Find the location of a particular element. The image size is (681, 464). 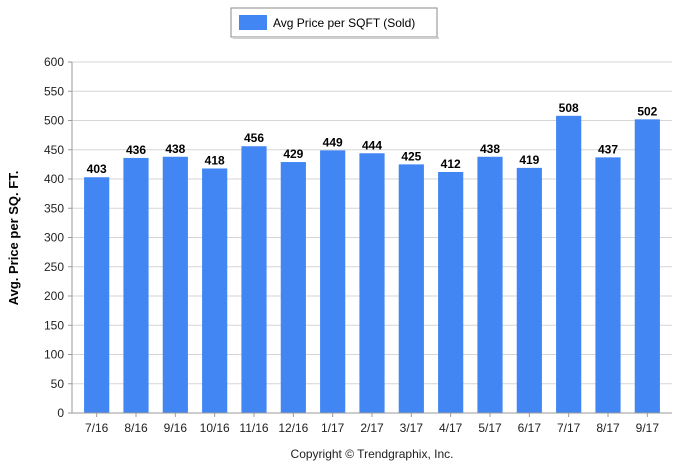

legend-shadow is located at coordinates (336, 38).